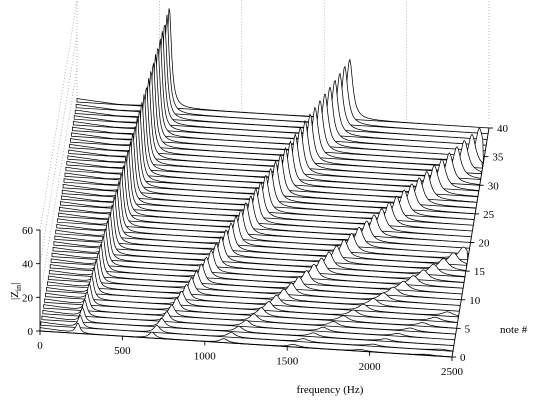  Describe the element at coordinates (330, 390) in the screenshot. I see `frequency-axis-label: frequency (Hz)` at that location.